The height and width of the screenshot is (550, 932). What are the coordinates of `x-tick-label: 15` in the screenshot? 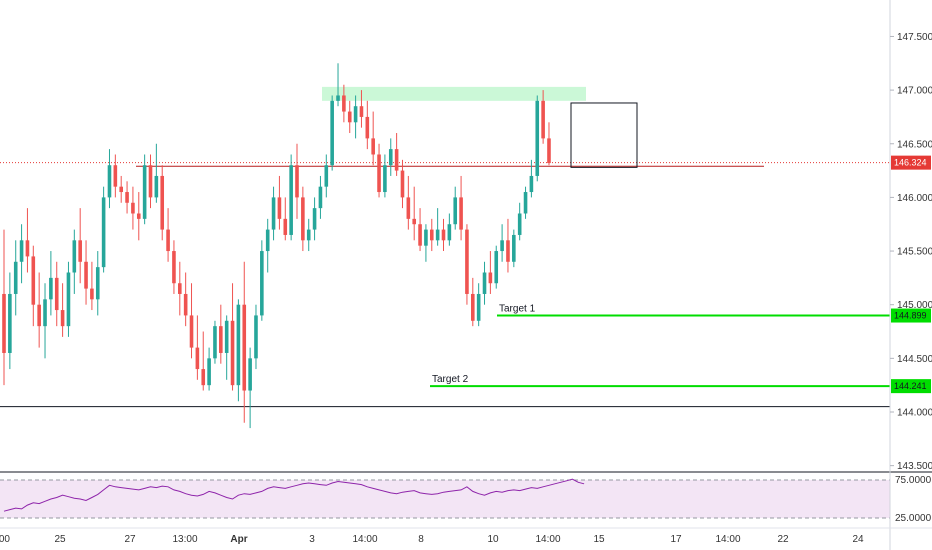 It's located at (599, 539).